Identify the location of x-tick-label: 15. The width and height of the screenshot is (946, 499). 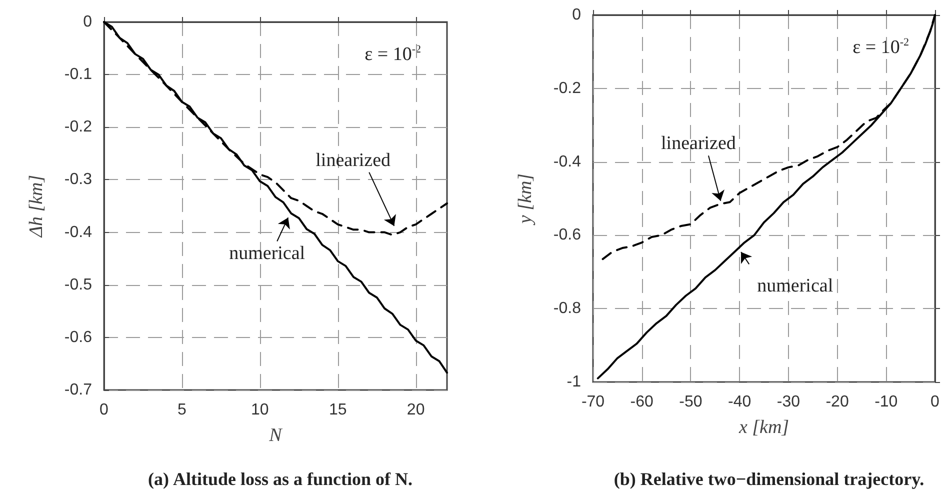
(337, 410).